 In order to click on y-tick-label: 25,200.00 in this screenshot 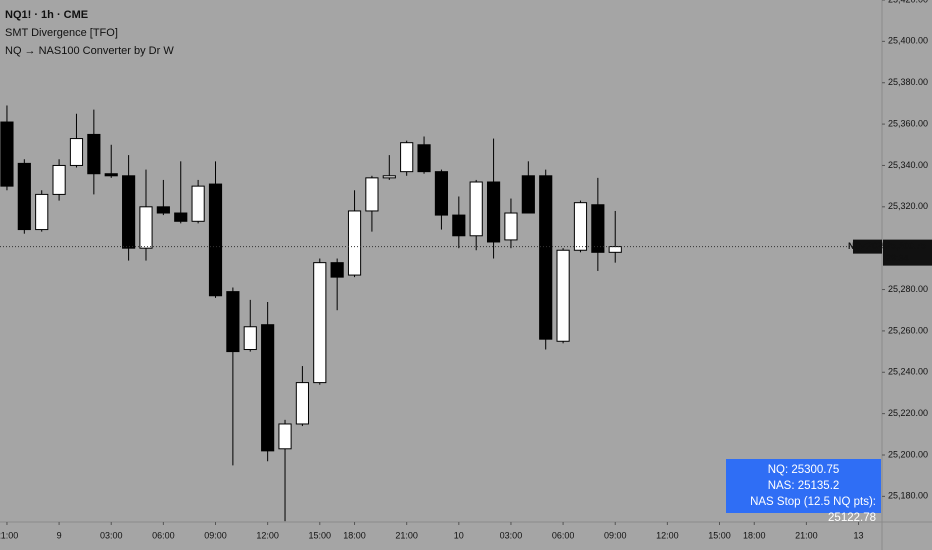, I will do `click(908, 454)`.